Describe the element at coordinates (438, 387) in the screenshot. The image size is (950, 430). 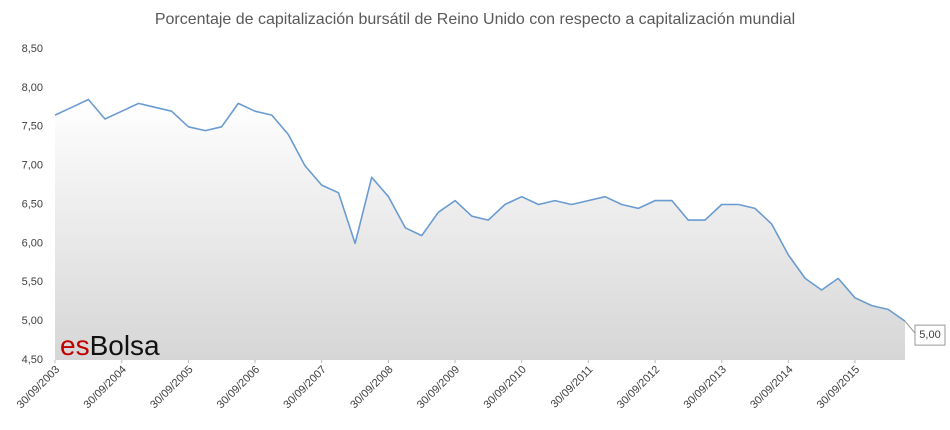
I see `x-tick-label: 30/09/2009` at that location.